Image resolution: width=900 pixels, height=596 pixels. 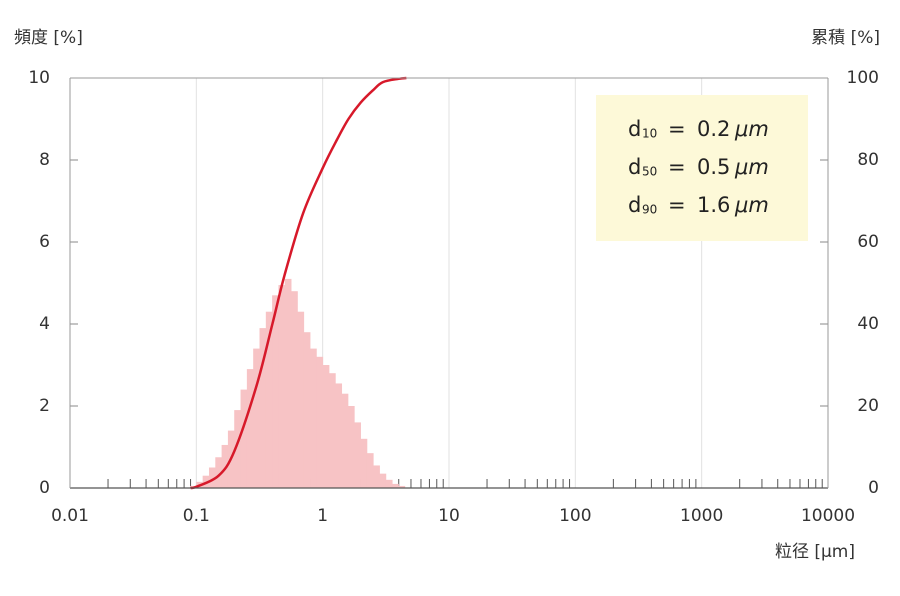 What do you see at coordinates (322, 516) in the screenshot?
I see `x-tick-label: 1` at bounding box center [322, 516].